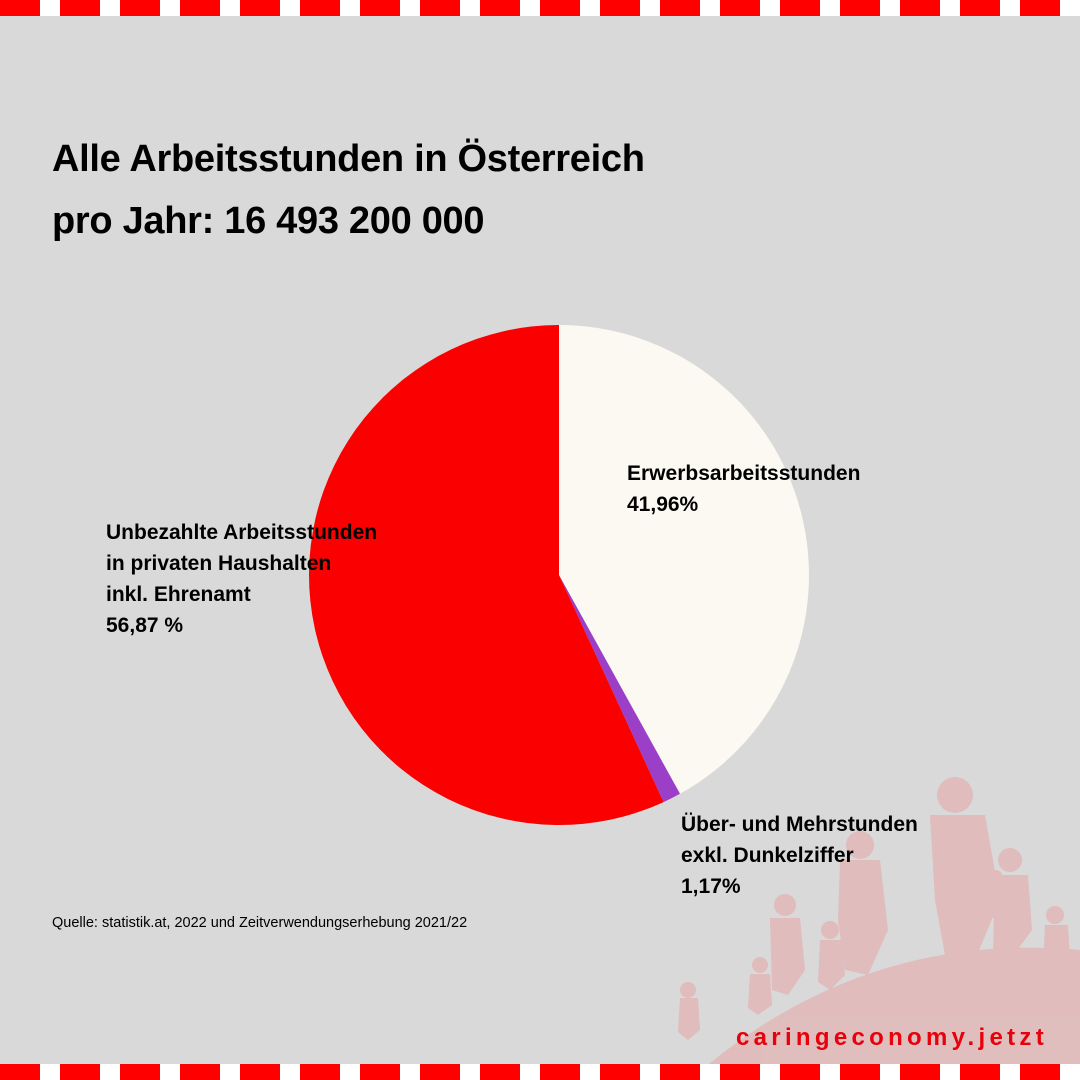 This screenshot has width=1080, height=1080. I want to click on slice-label-unpaid-line-1: Unbezahlte Arbeitsstunden, so click(242, 532).